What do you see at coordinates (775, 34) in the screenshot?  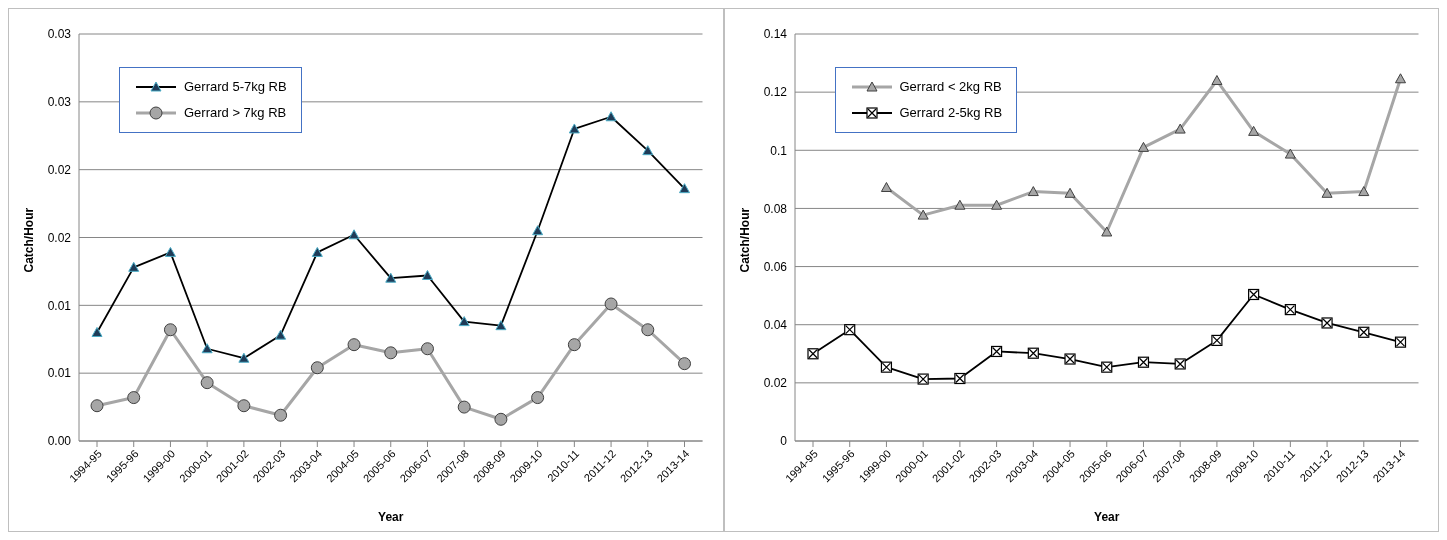 I see `y-tick-label: 0.14` at bounding box center [775, 34].